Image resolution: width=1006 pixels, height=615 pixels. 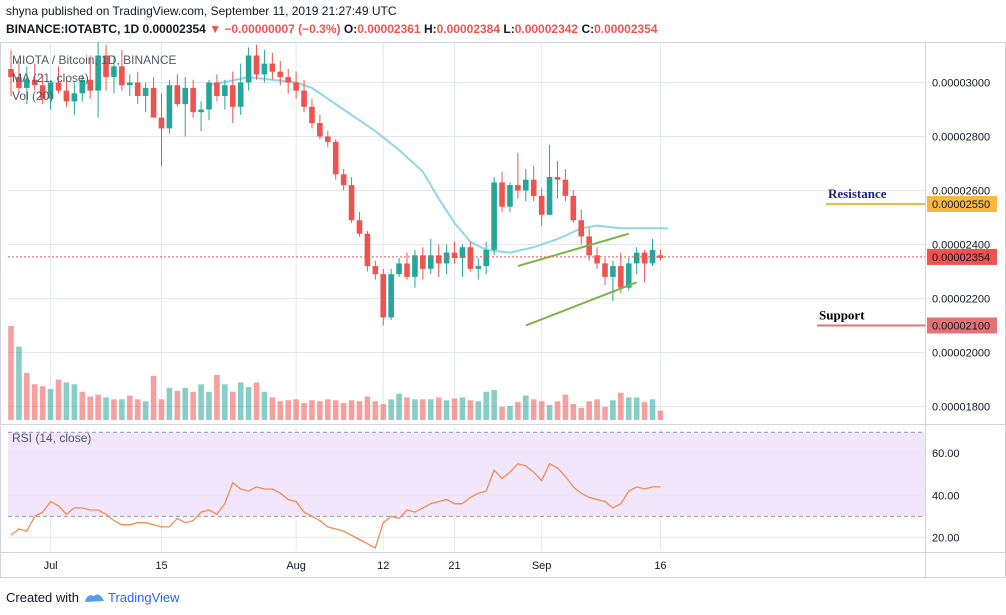 I want to click on time-axis-label: 21, so click(x=454, y=566).